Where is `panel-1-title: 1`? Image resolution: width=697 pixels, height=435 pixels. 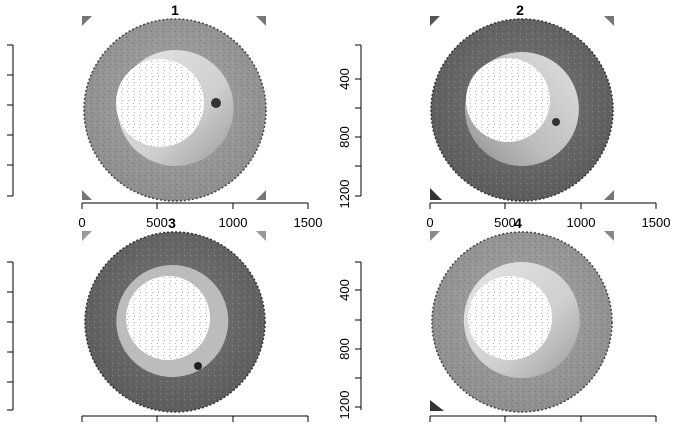 panel-1-title: 1 is located at coordinates (175, 10).